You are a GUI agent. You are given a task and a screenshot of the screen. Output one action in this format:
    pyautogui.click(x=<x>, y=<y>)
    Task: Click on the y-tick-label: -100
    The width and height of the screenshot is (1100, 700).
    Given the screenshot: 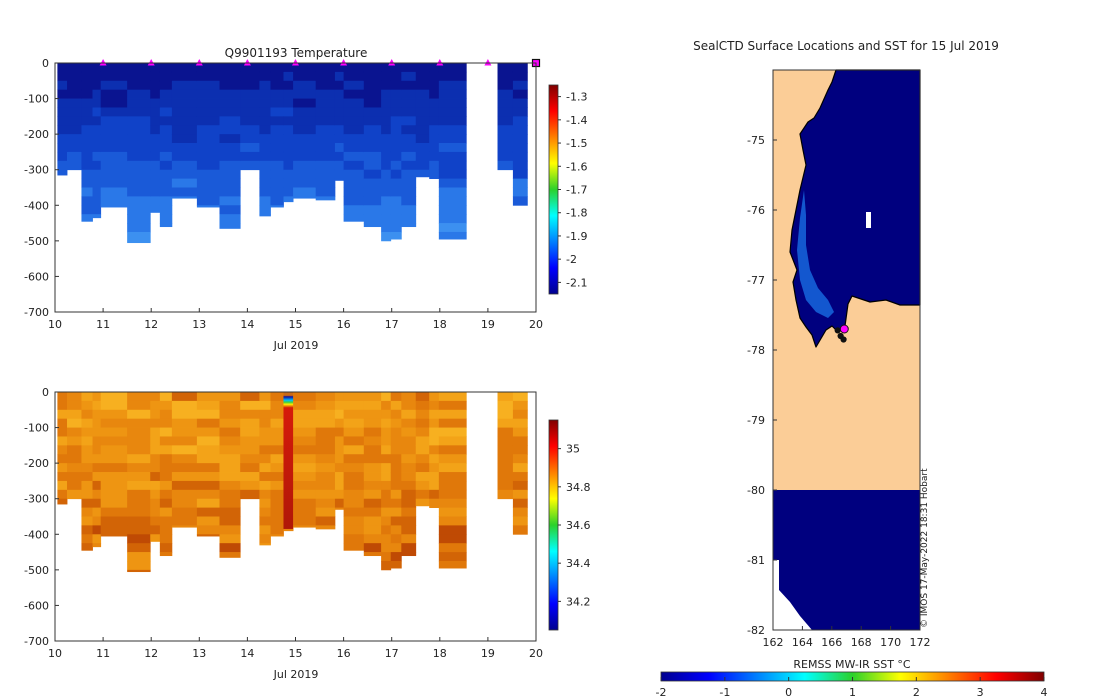 What is the action you would take?
    pyautogui.click(x=36, y=99)
    